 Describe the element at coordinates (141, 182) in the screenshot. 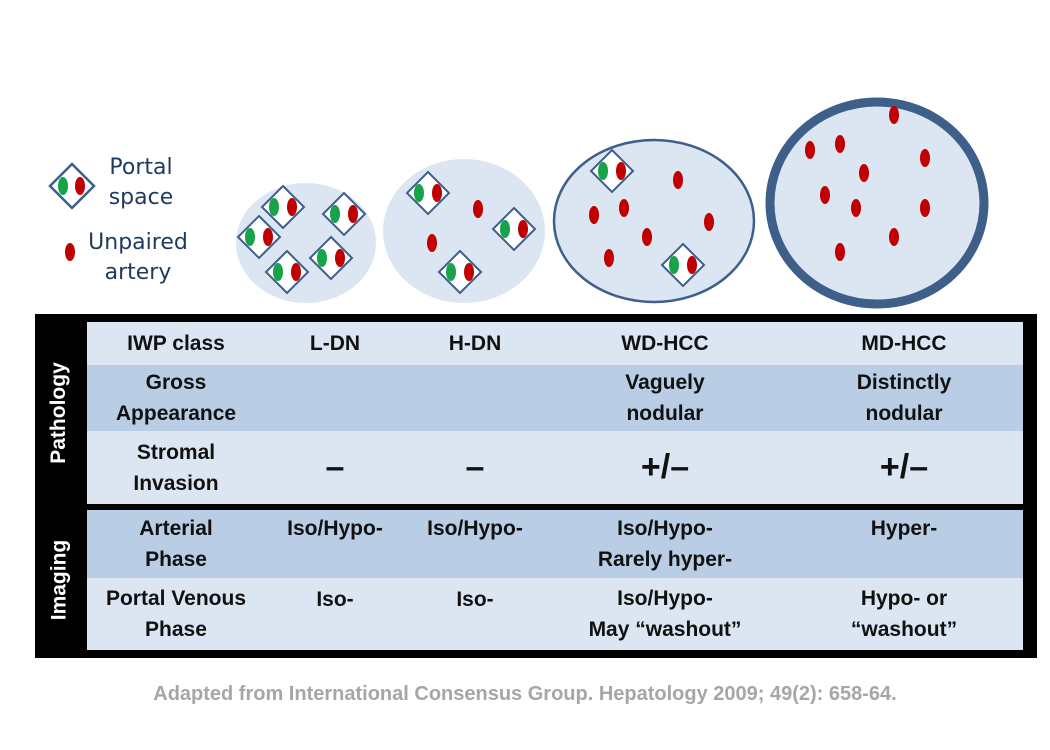

I see `legend-portal-label: Portal space` at that location.